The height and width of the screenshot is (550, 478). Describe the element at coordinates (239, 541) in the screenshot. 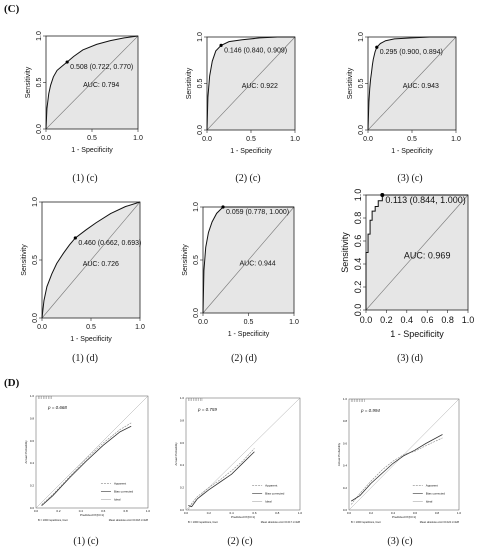

I see `panel-8-caption: (2) (c)` at that location.